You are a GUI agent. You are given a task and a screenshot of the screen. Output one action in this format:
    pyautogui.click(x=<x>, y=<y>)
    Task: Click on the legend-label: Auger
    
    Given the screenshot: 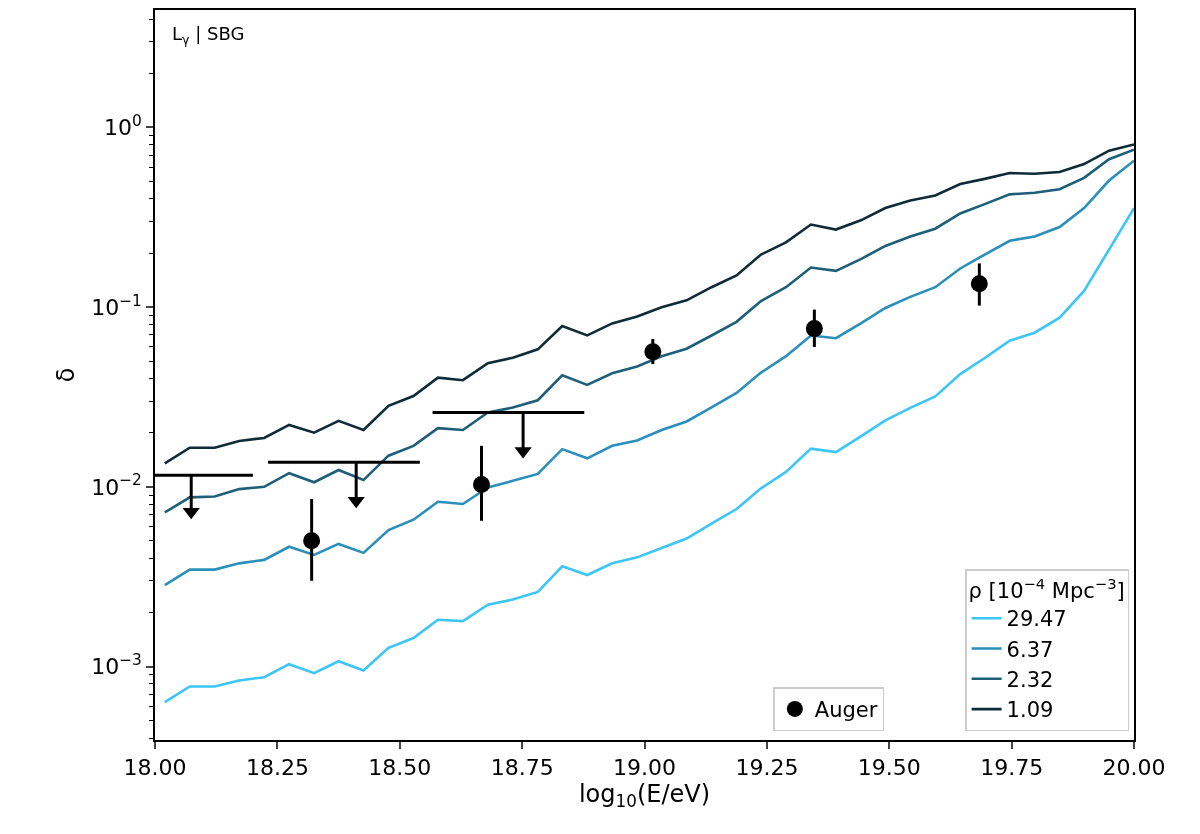 What is the action you would take?
    pyautogui.click(x=846, y=710)
    